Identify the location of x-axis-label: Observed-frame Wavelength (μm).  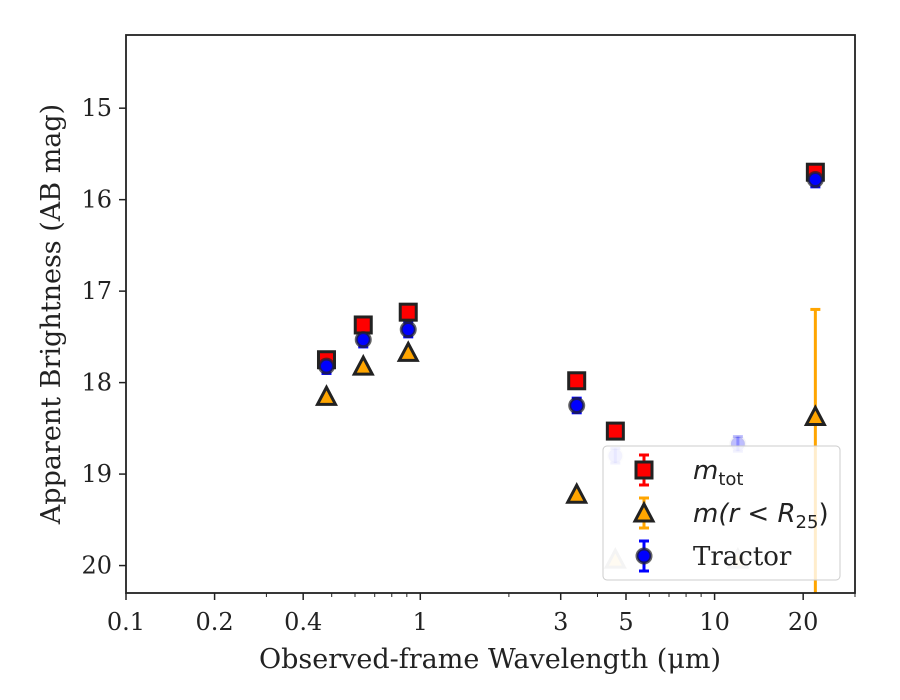
(490, 659).